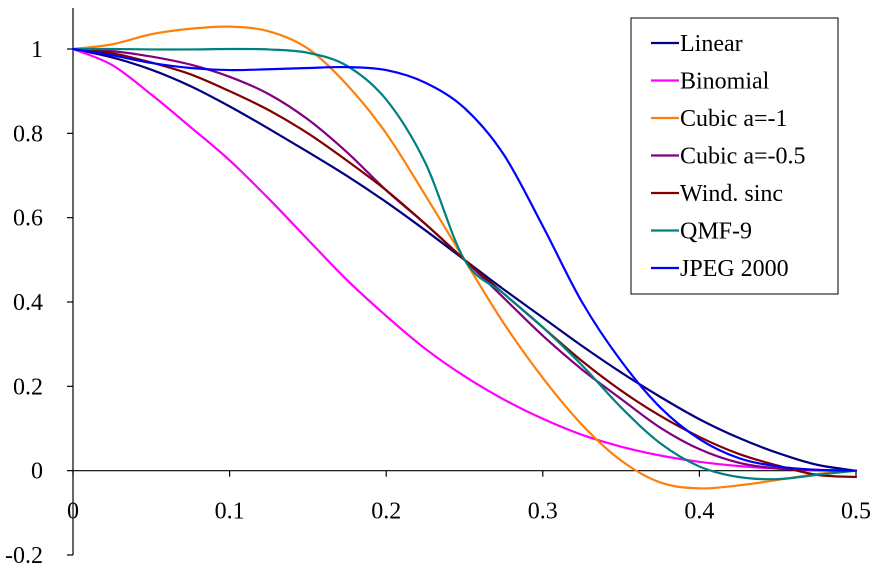 The width and height of the screenshot is (879, 573). What do you see at coordinates (469, 497) in the screenshot?
I see `x-tick-group: 0 0.1 0.2 0.3 0.4 0.5` at bounding box center [469, 497].